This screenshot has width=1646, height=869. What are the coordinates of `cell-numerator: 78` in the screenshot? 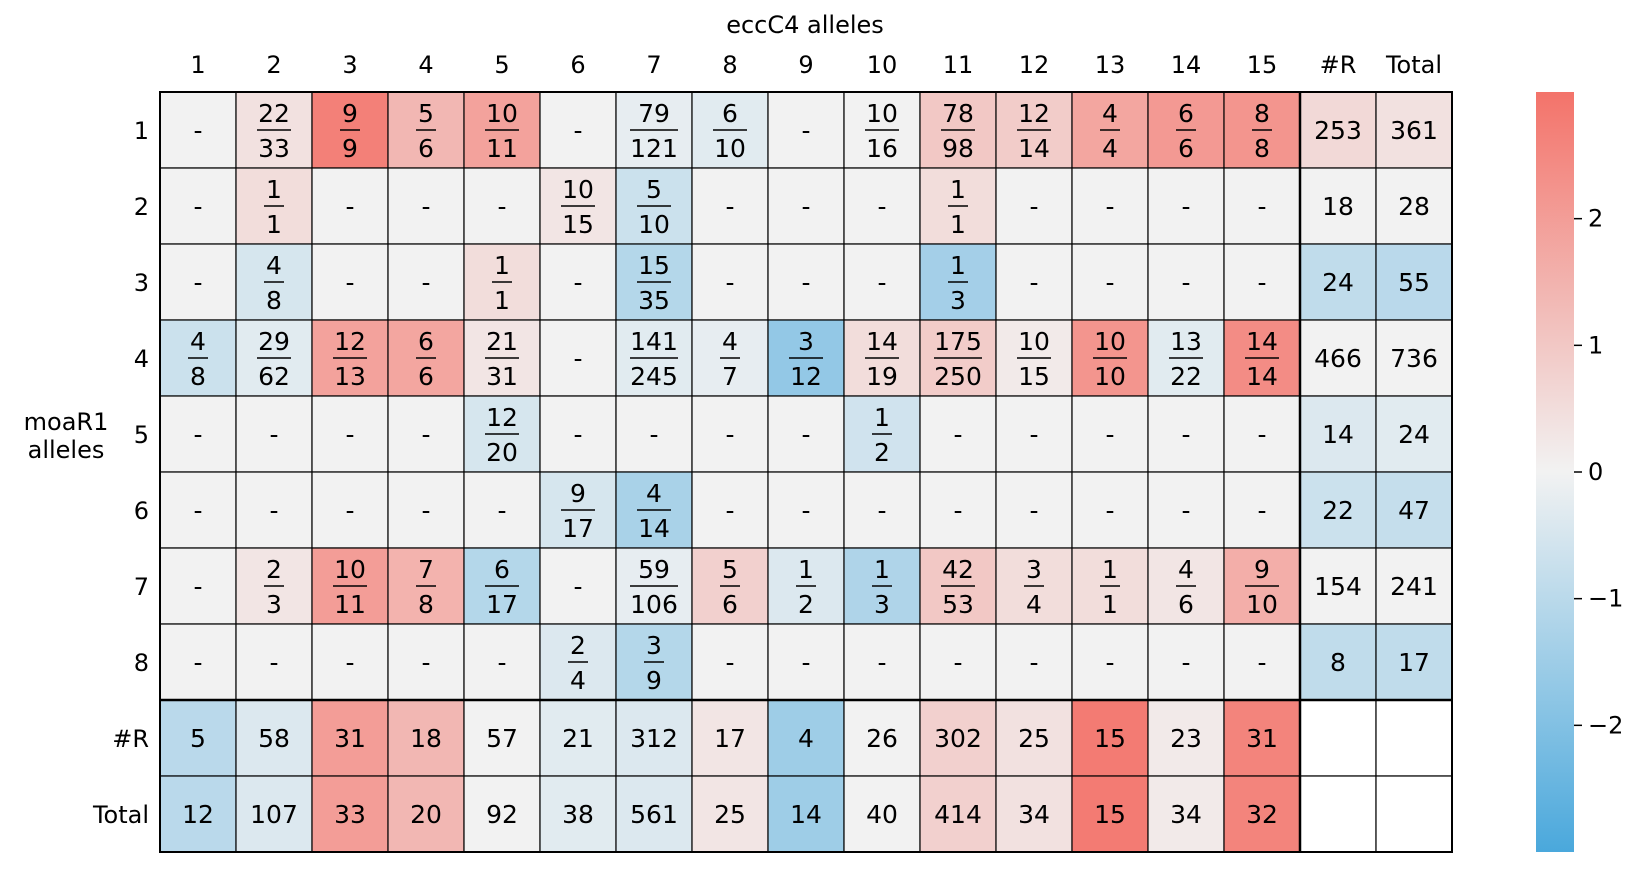 It's located at (958, 113).